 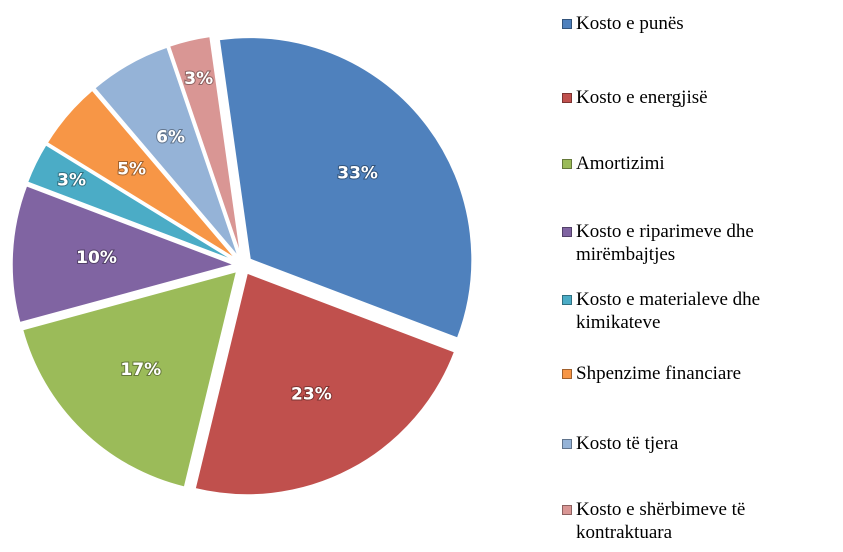 I want to click on legend-label: Kosto e riparimeve dhe mirëmbajtjes, so click(x=665, y=243).